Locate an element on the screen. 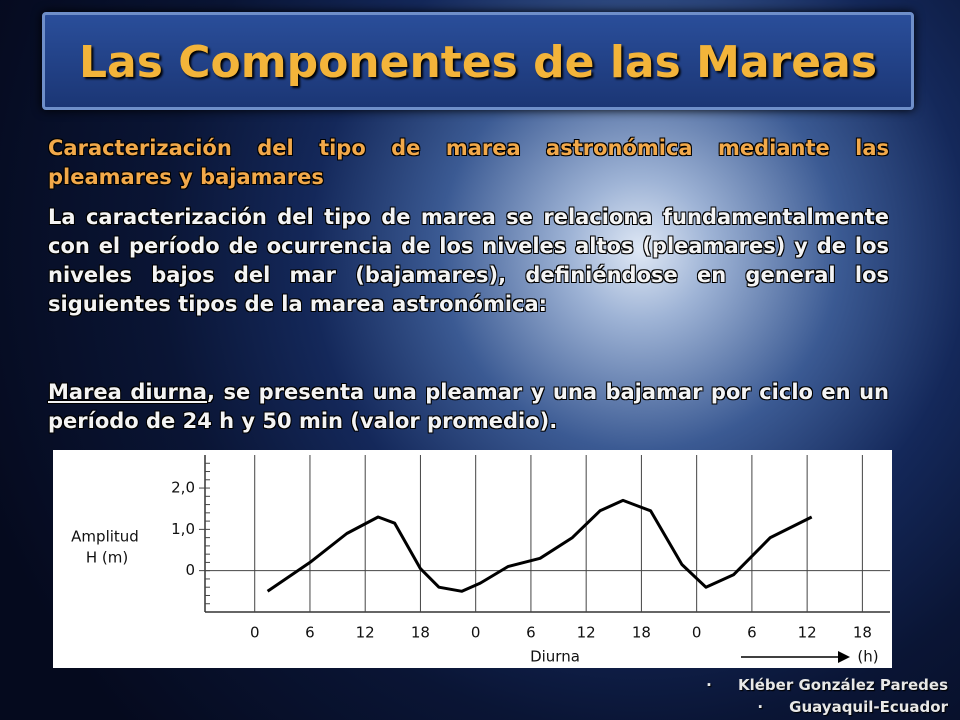  footer-line: · Guayaquil-Ecuador is located at coordinates (852, 707).